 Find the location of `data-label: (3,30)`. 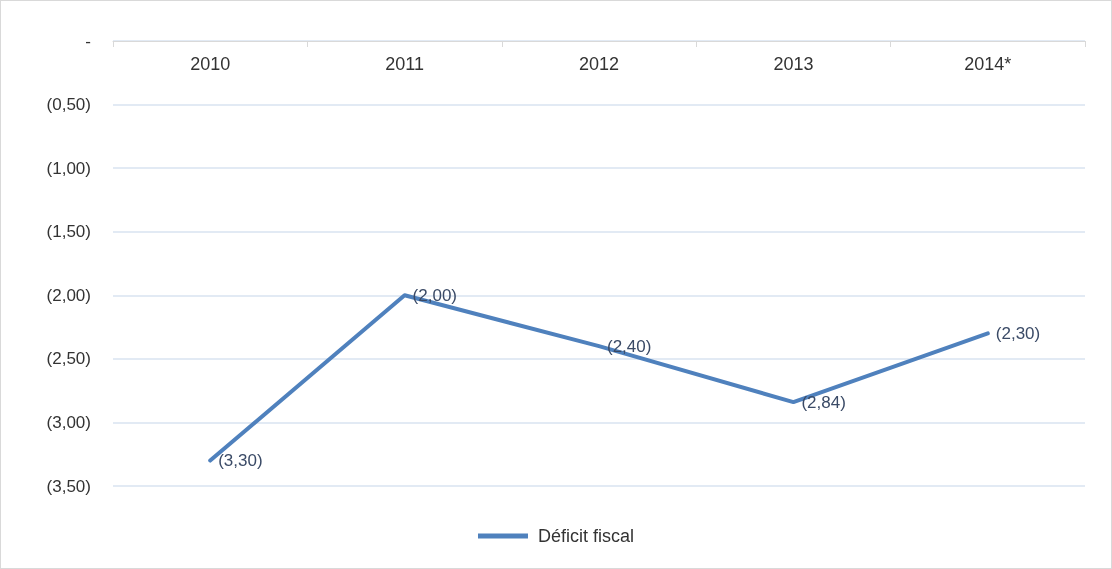

data-label: (3,30) is located at coordinates (240, 461).